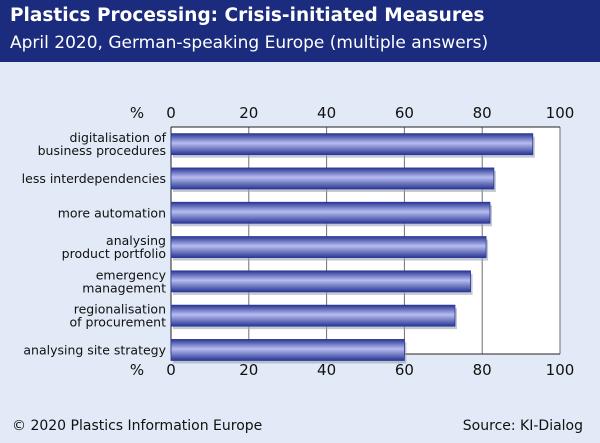 This screenshot has width=600, height=443. Describe the element at coordinates (118, 137) in the screenshot. I see `category-label-0-line-0: digitalisation of` at that location.